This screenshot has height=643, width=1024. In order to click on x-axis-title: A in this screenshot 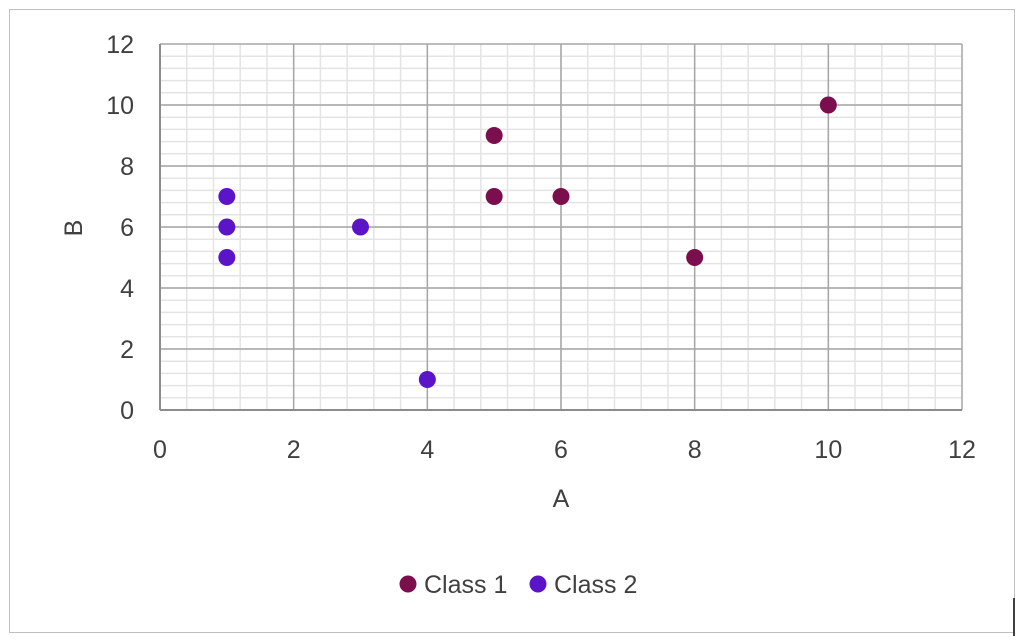, I will do `click(561, 499)`.